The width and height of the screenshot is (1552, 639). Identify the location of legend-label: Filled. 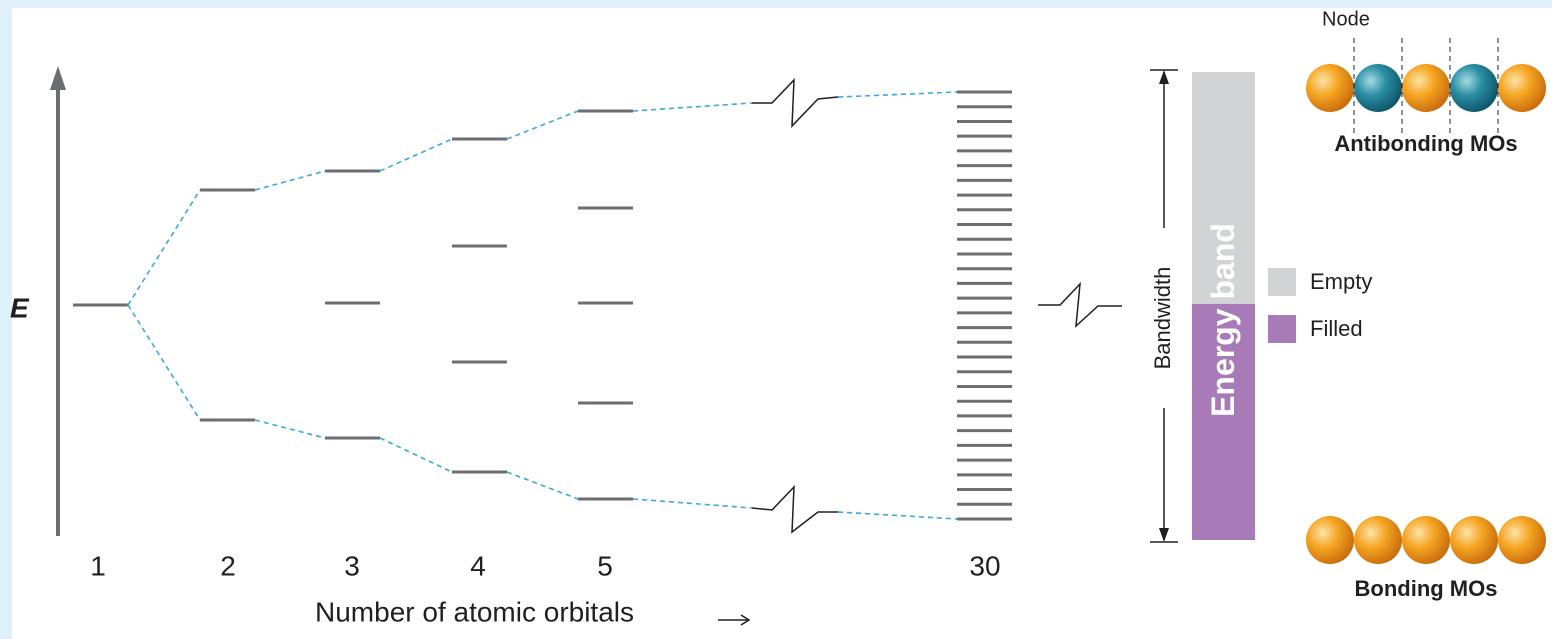
(1336, 328).